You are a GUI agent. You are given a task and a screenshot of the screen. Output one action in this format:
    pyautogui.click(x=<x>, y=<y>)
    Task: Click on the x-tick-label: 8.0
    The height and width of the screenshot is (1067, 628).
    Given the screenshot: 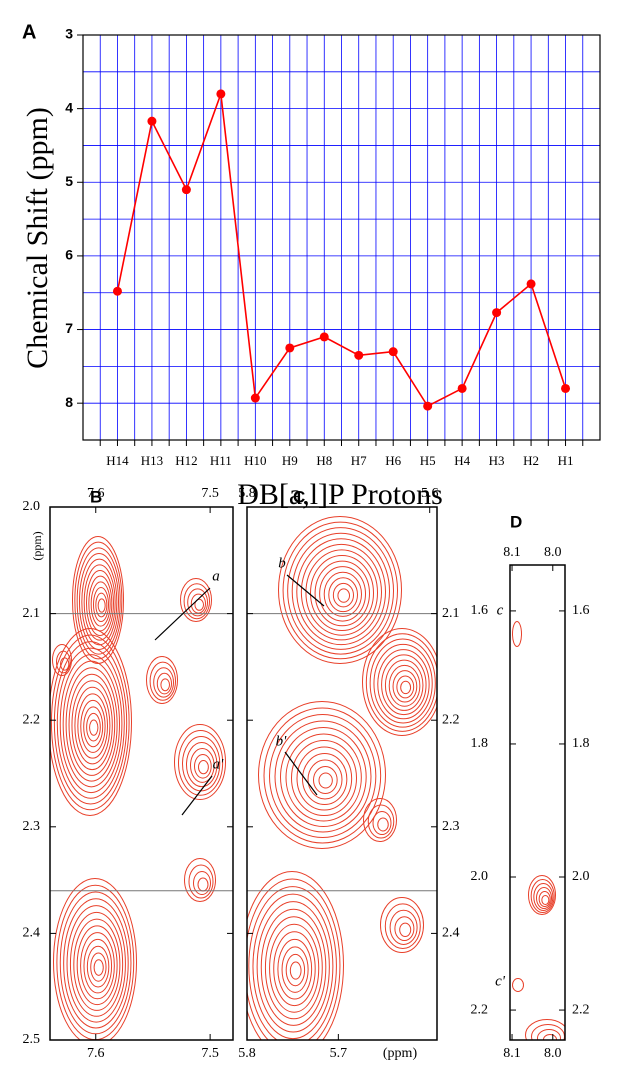 What is the action you would take?
    pyautogui.click(x=553, y=552)
    